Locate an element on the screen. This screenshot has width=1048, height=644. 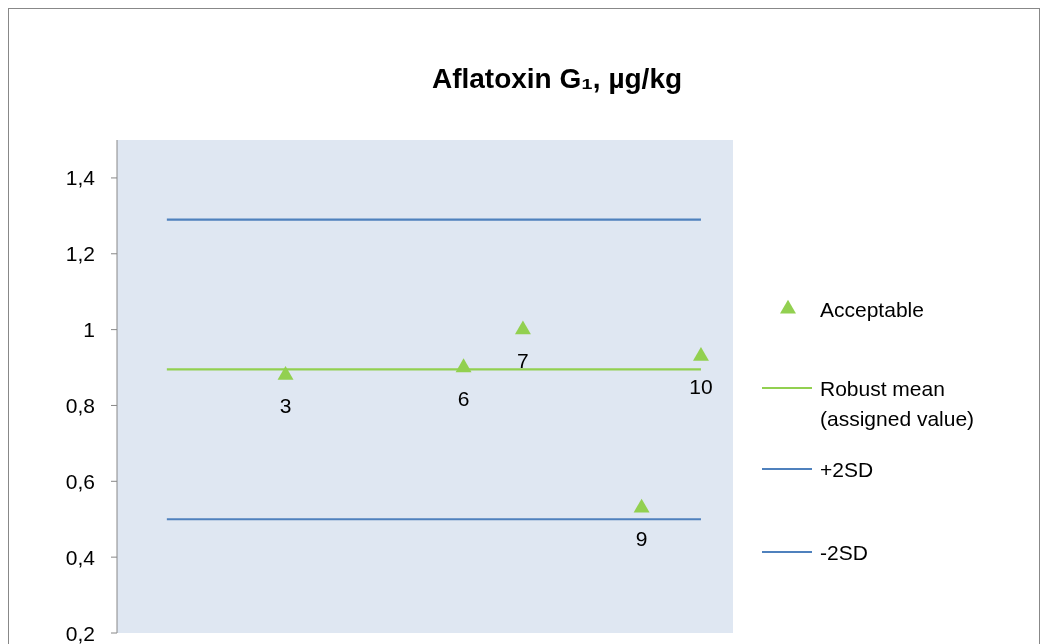
y-tick-label: 0,2 is located at coordinates (80, 632).